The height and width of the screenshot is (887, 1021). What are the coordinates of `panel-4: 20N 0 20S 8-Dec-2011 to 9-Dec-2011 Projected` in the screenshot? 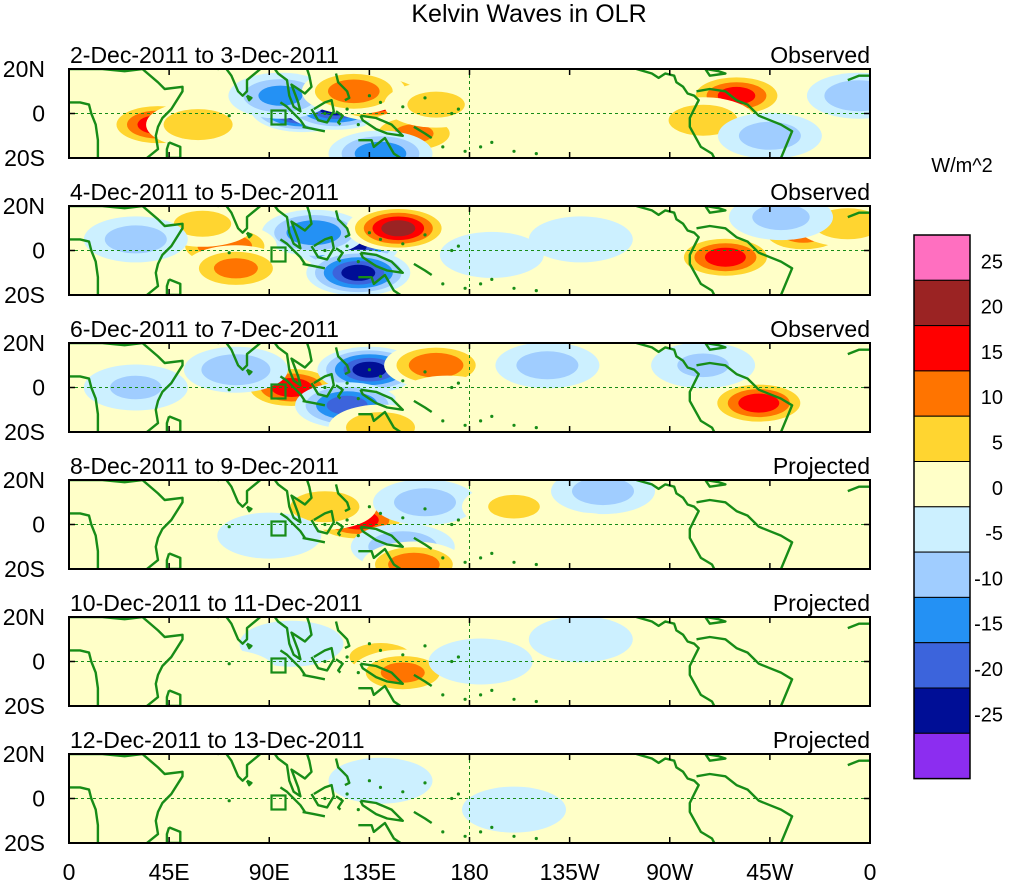 It's located at (437, 517).